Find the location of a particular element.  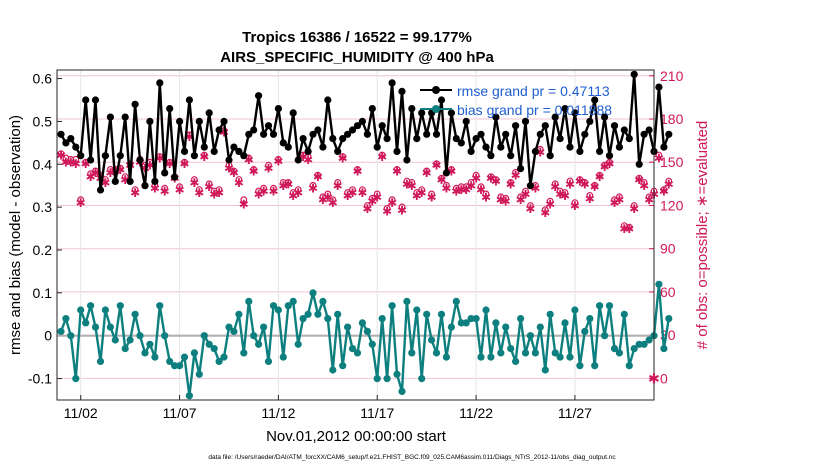

right-tick-label: 90 is located at coordinates (668, 249).